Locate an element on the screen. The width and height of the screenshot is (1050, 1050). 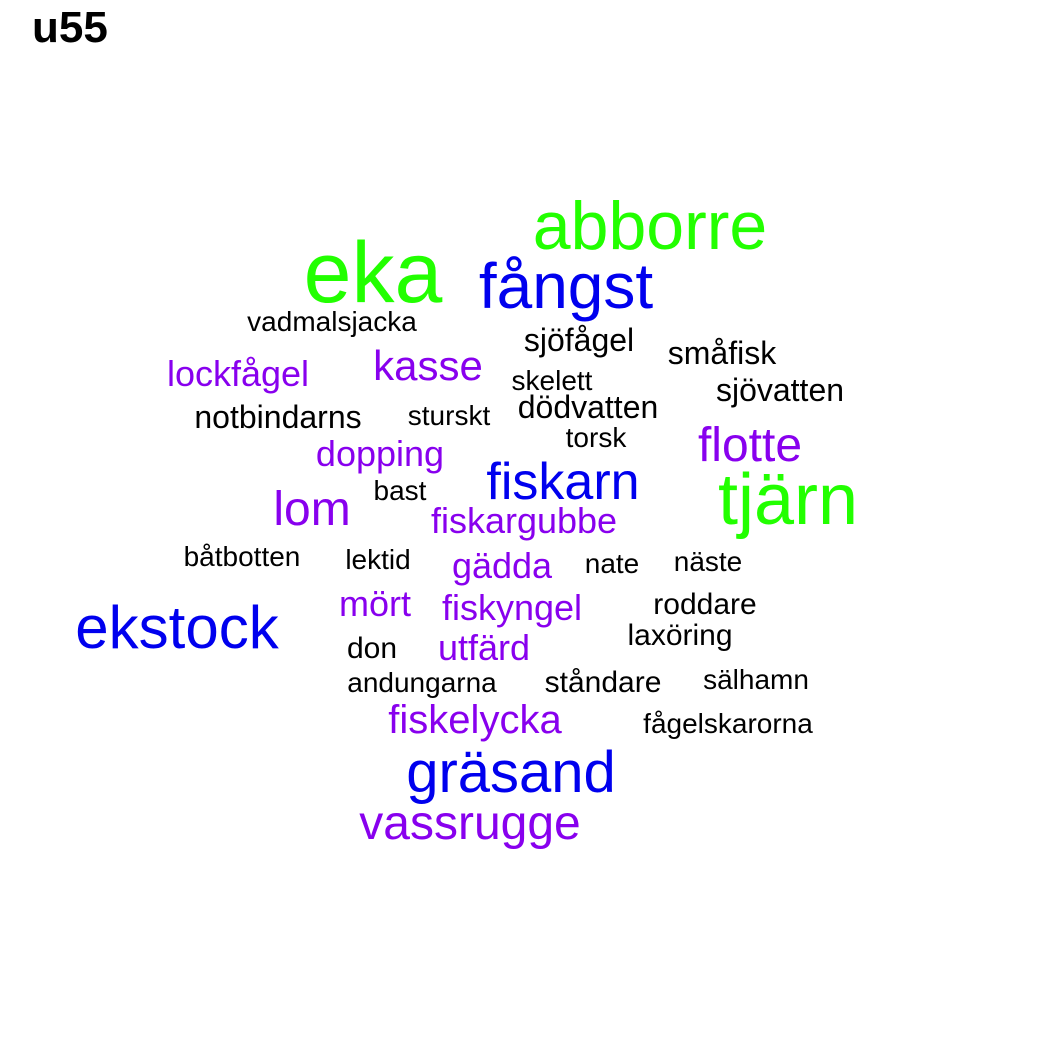
word-12: dopping is located at coordinates (380, 453).